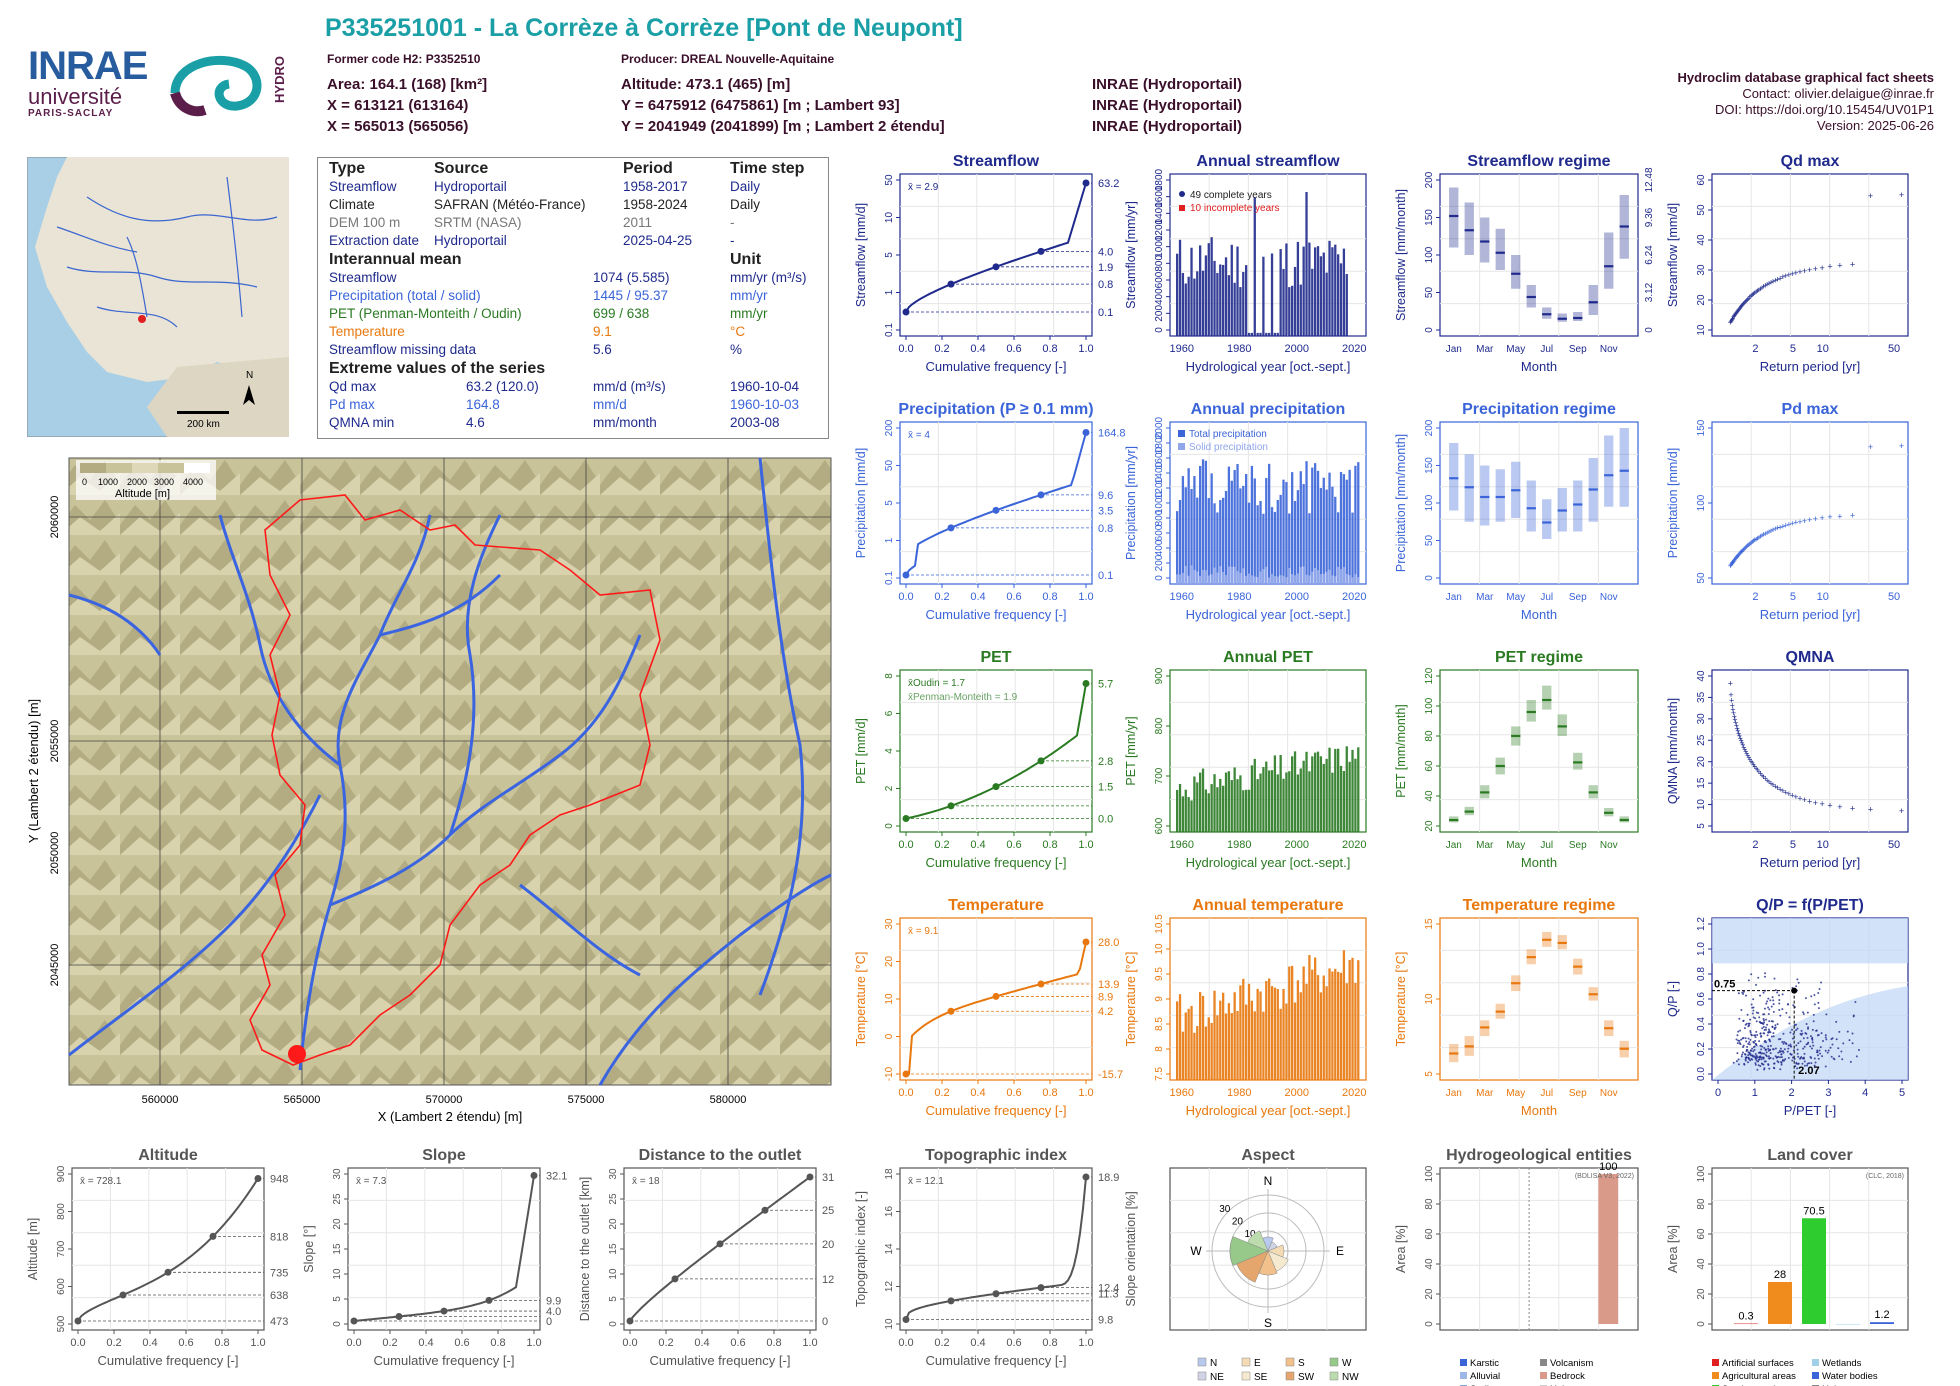  What do you see at coordinates (765, 386) in the screenshot?
I see `cell: 1960-10-04` at bounding box center [765, 386].